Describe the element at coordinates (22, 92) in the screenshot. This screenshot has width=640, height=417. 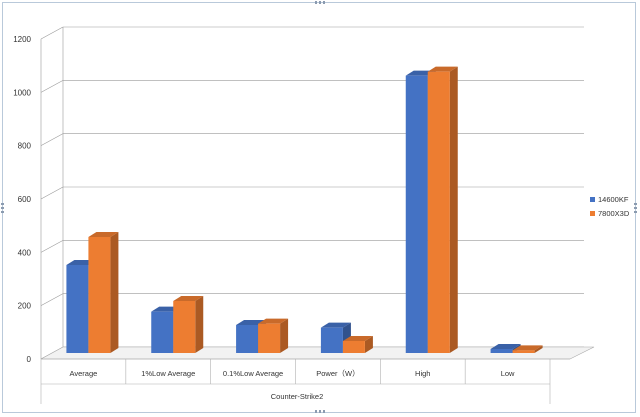
I see `y-tick-label: 1000` at that location.